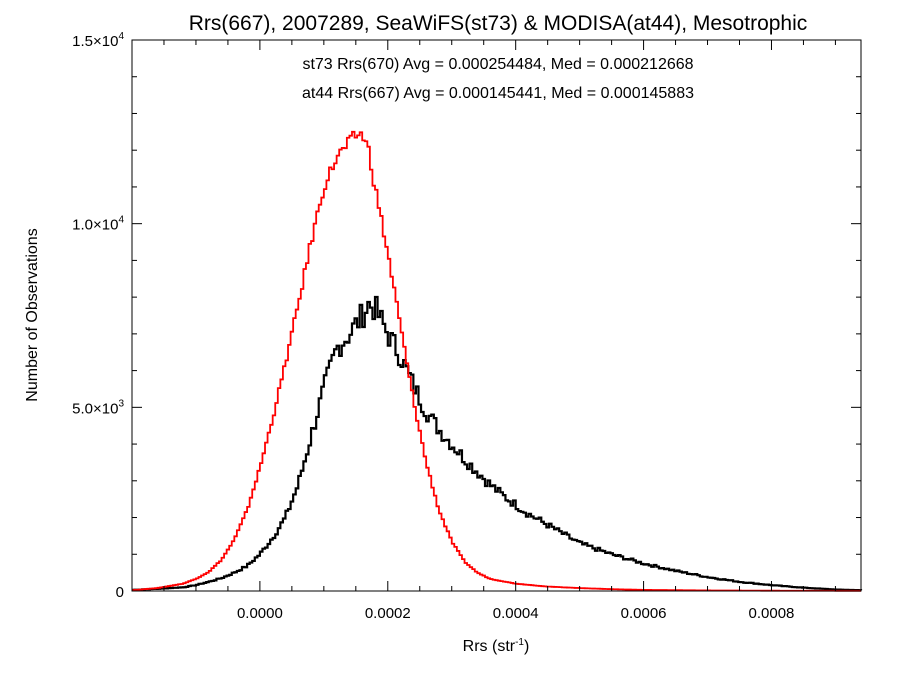  I want to click on x-axis-label: Rrs (str-1), so click(496, 646).